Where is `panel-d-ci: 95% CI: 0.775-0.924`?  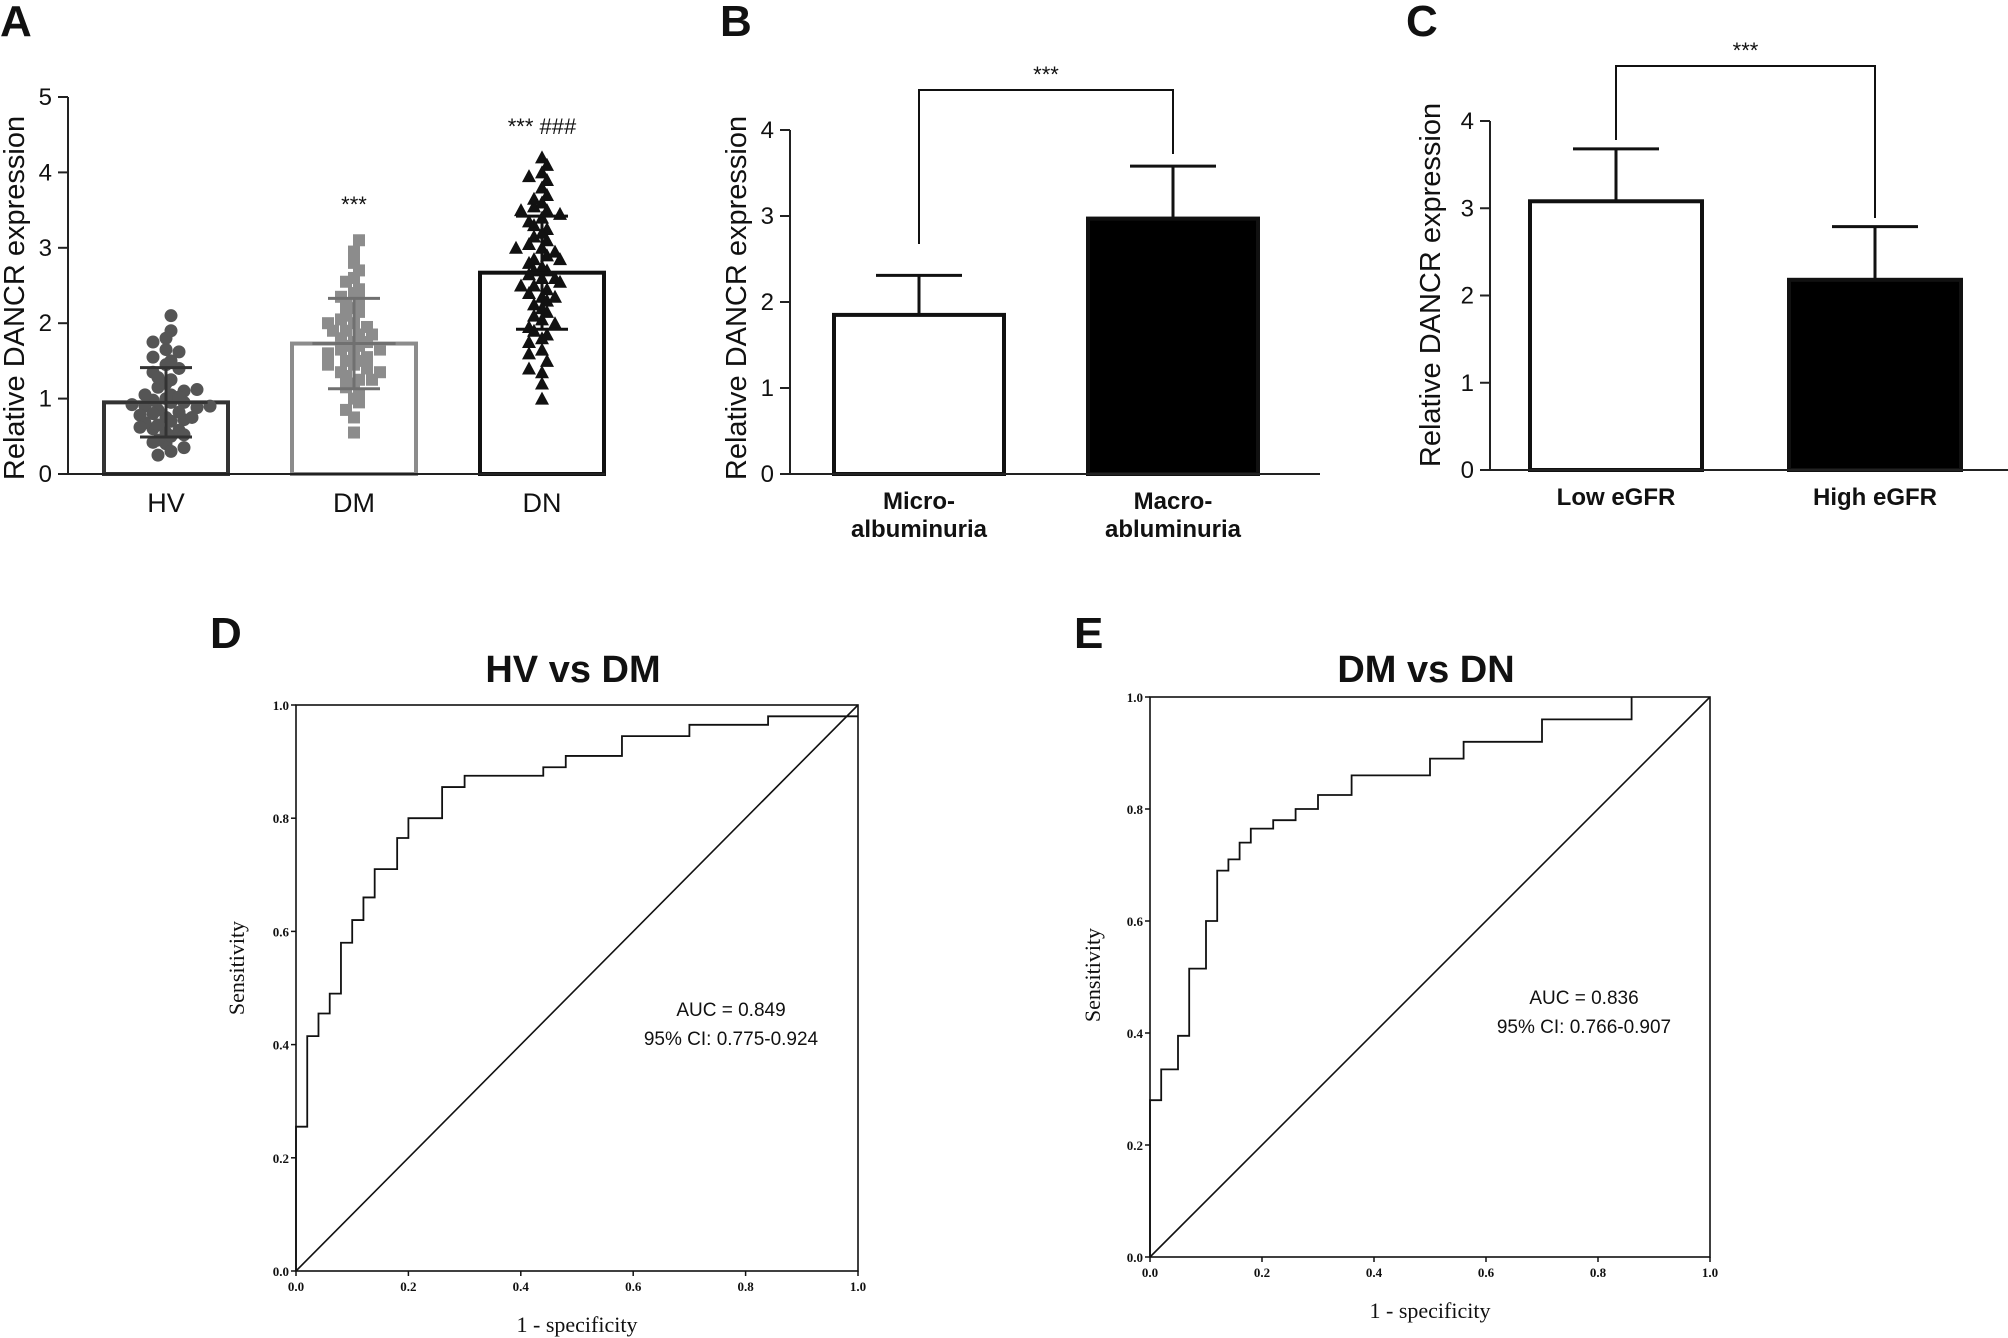 panel-d-ci: 95% CI: 0.775-0.924 is located at coordinates (731, 1039).